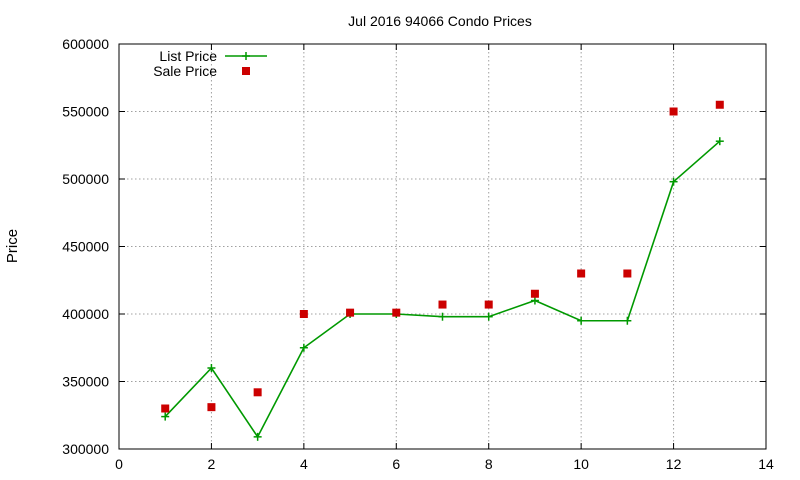 This screenshot has width=800, height=480. Describe the element at coordinates (581, 464) in the screenshot. I see `x-tick-label: 10` at that location.